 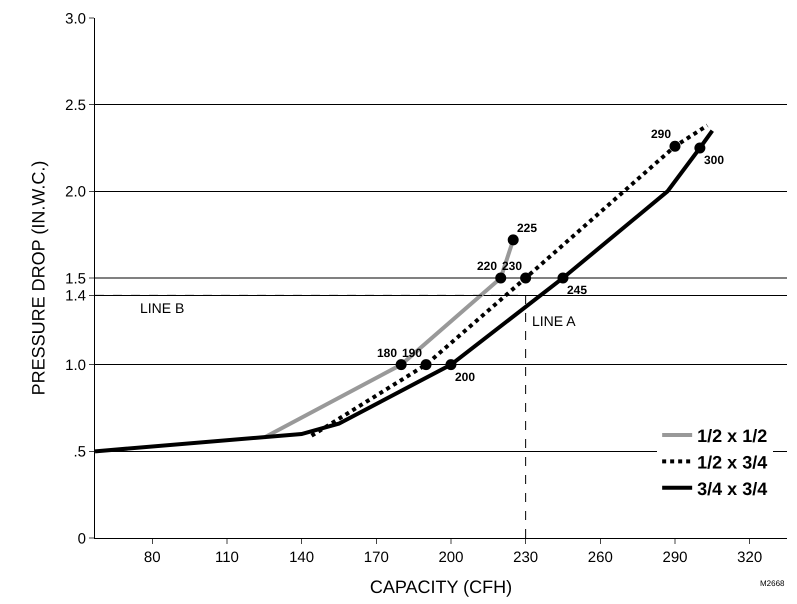 I want to click on x-tick-label: 110, so click(x=226, y=557).